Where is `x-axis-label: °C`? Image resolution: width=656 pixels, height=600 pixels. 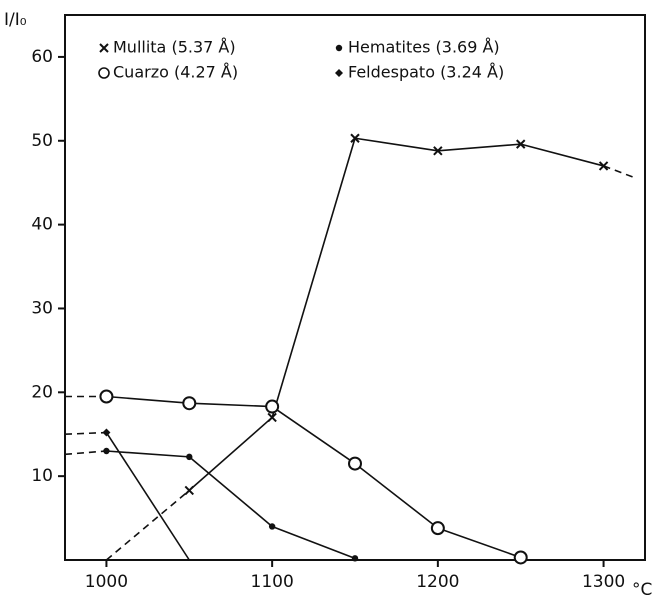 x-axis-label: °C is located at coordinates (642, 590).